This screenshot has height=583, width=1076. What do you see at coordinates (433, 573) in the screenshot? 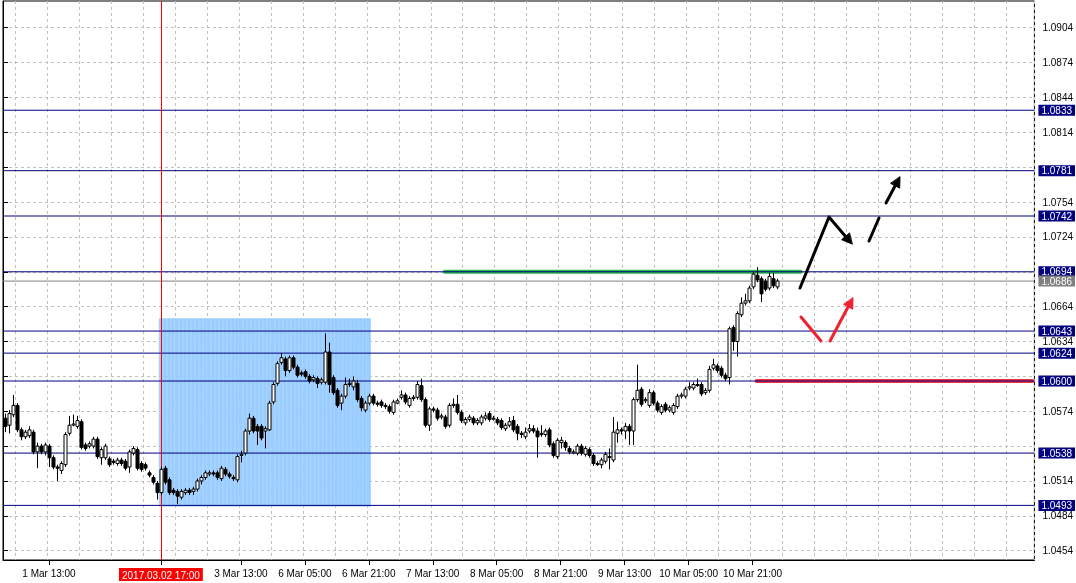
I see `x-tick-label: 7 Mar 13:00` at bounding box center [433, 573].